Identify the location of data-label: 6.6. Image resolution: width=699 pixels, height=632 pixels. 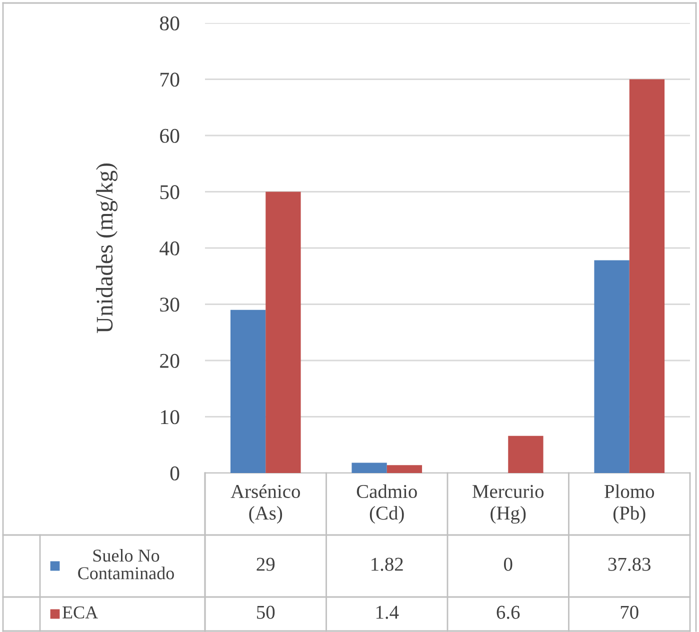
(508, 612).